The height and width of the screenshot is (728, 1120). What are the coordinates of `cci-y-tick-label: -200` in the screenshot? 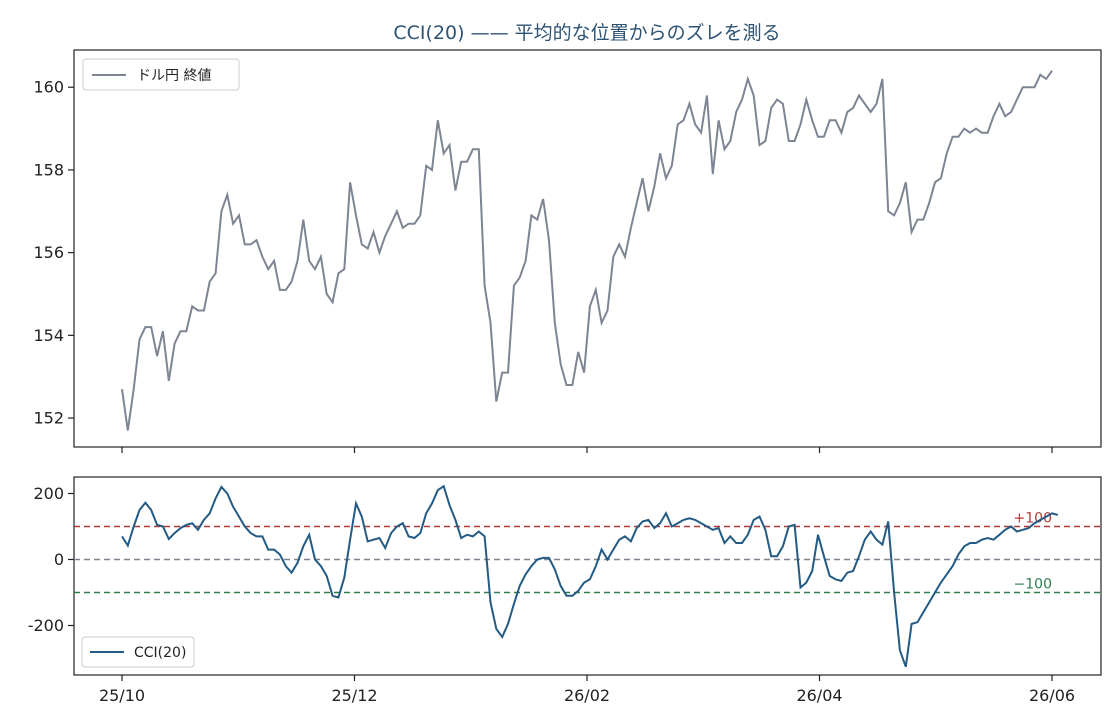 It's located at (46, 625).